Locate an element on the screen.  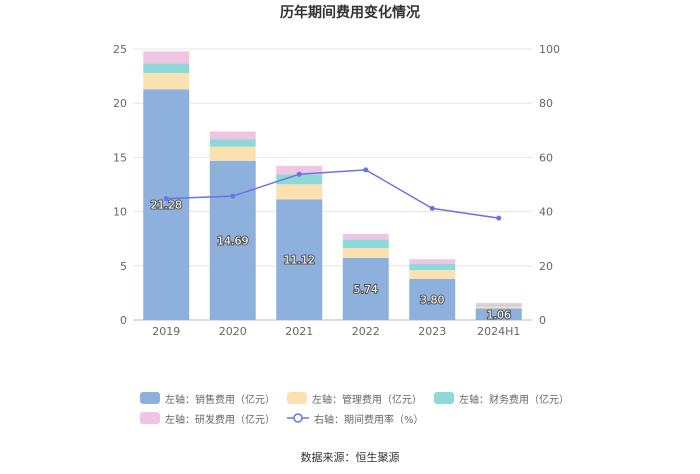
expense-rate-line is located at coordinates (332, 194).